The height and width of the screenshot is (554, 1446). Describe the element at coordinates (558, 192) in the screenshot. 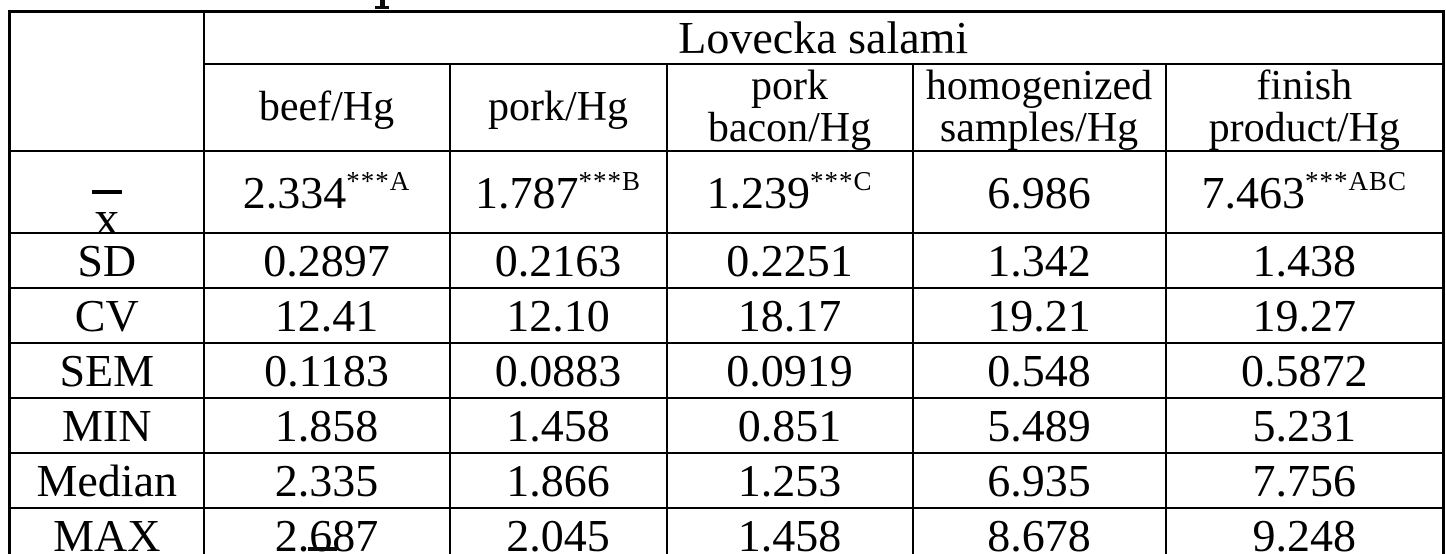

I see `table-cell: 1.787***B` at that location.